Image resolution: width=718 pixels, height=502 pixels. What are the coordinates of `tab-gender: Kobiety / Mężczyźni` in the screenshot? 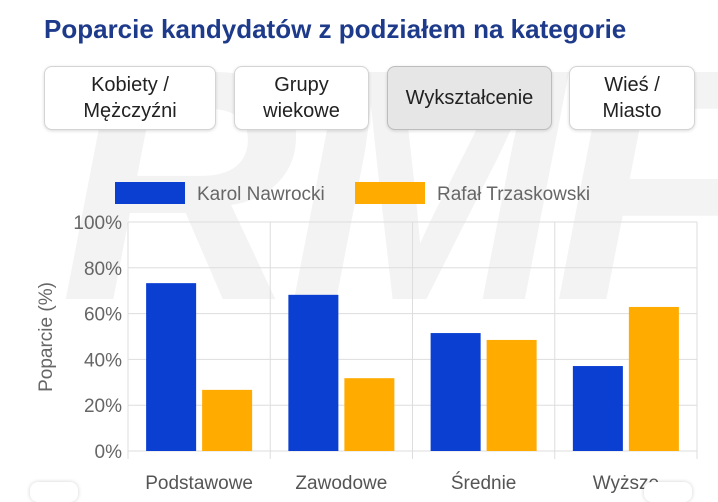 It's located at (130, 98).